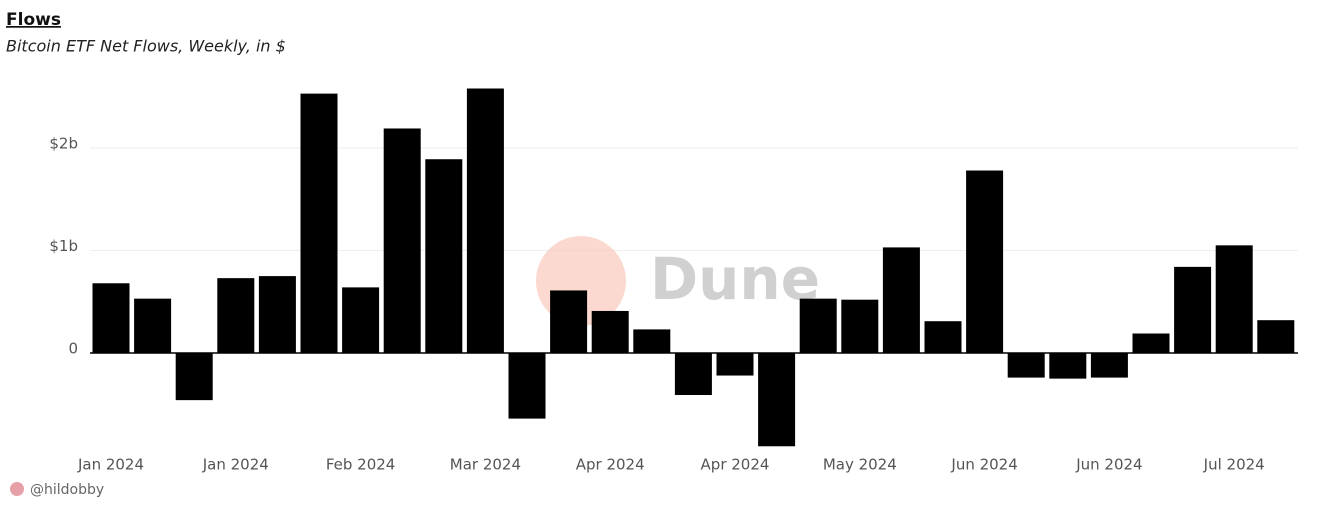 This screenshot has width=1334, height=512. What do you see at coordinates (63, 143) in the screenshot?
I see `y-tick-label: $2b` at bounding box center [63, 143].